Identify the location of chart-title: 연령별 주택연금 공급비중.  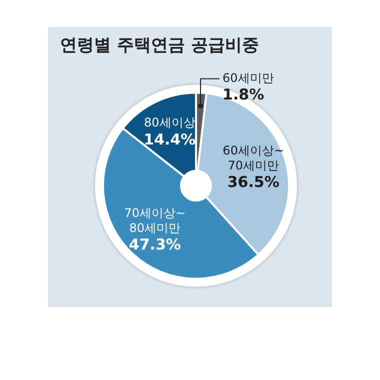
(159, 46).